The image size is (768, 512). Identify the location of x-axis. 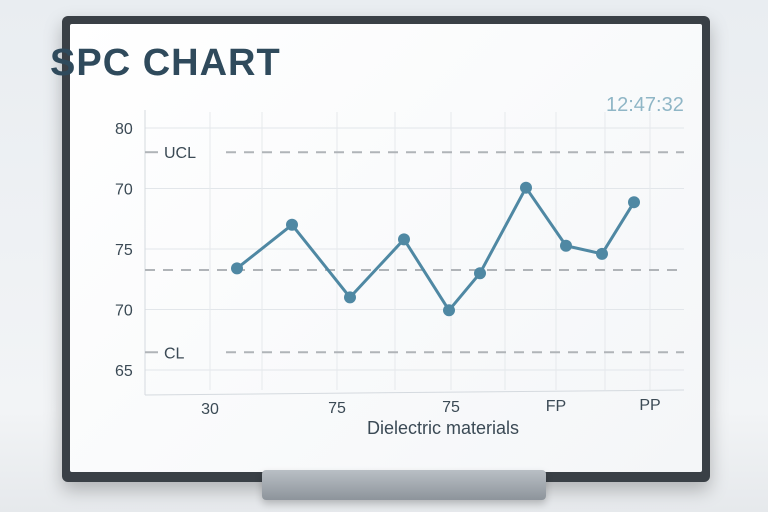
(414, 392).